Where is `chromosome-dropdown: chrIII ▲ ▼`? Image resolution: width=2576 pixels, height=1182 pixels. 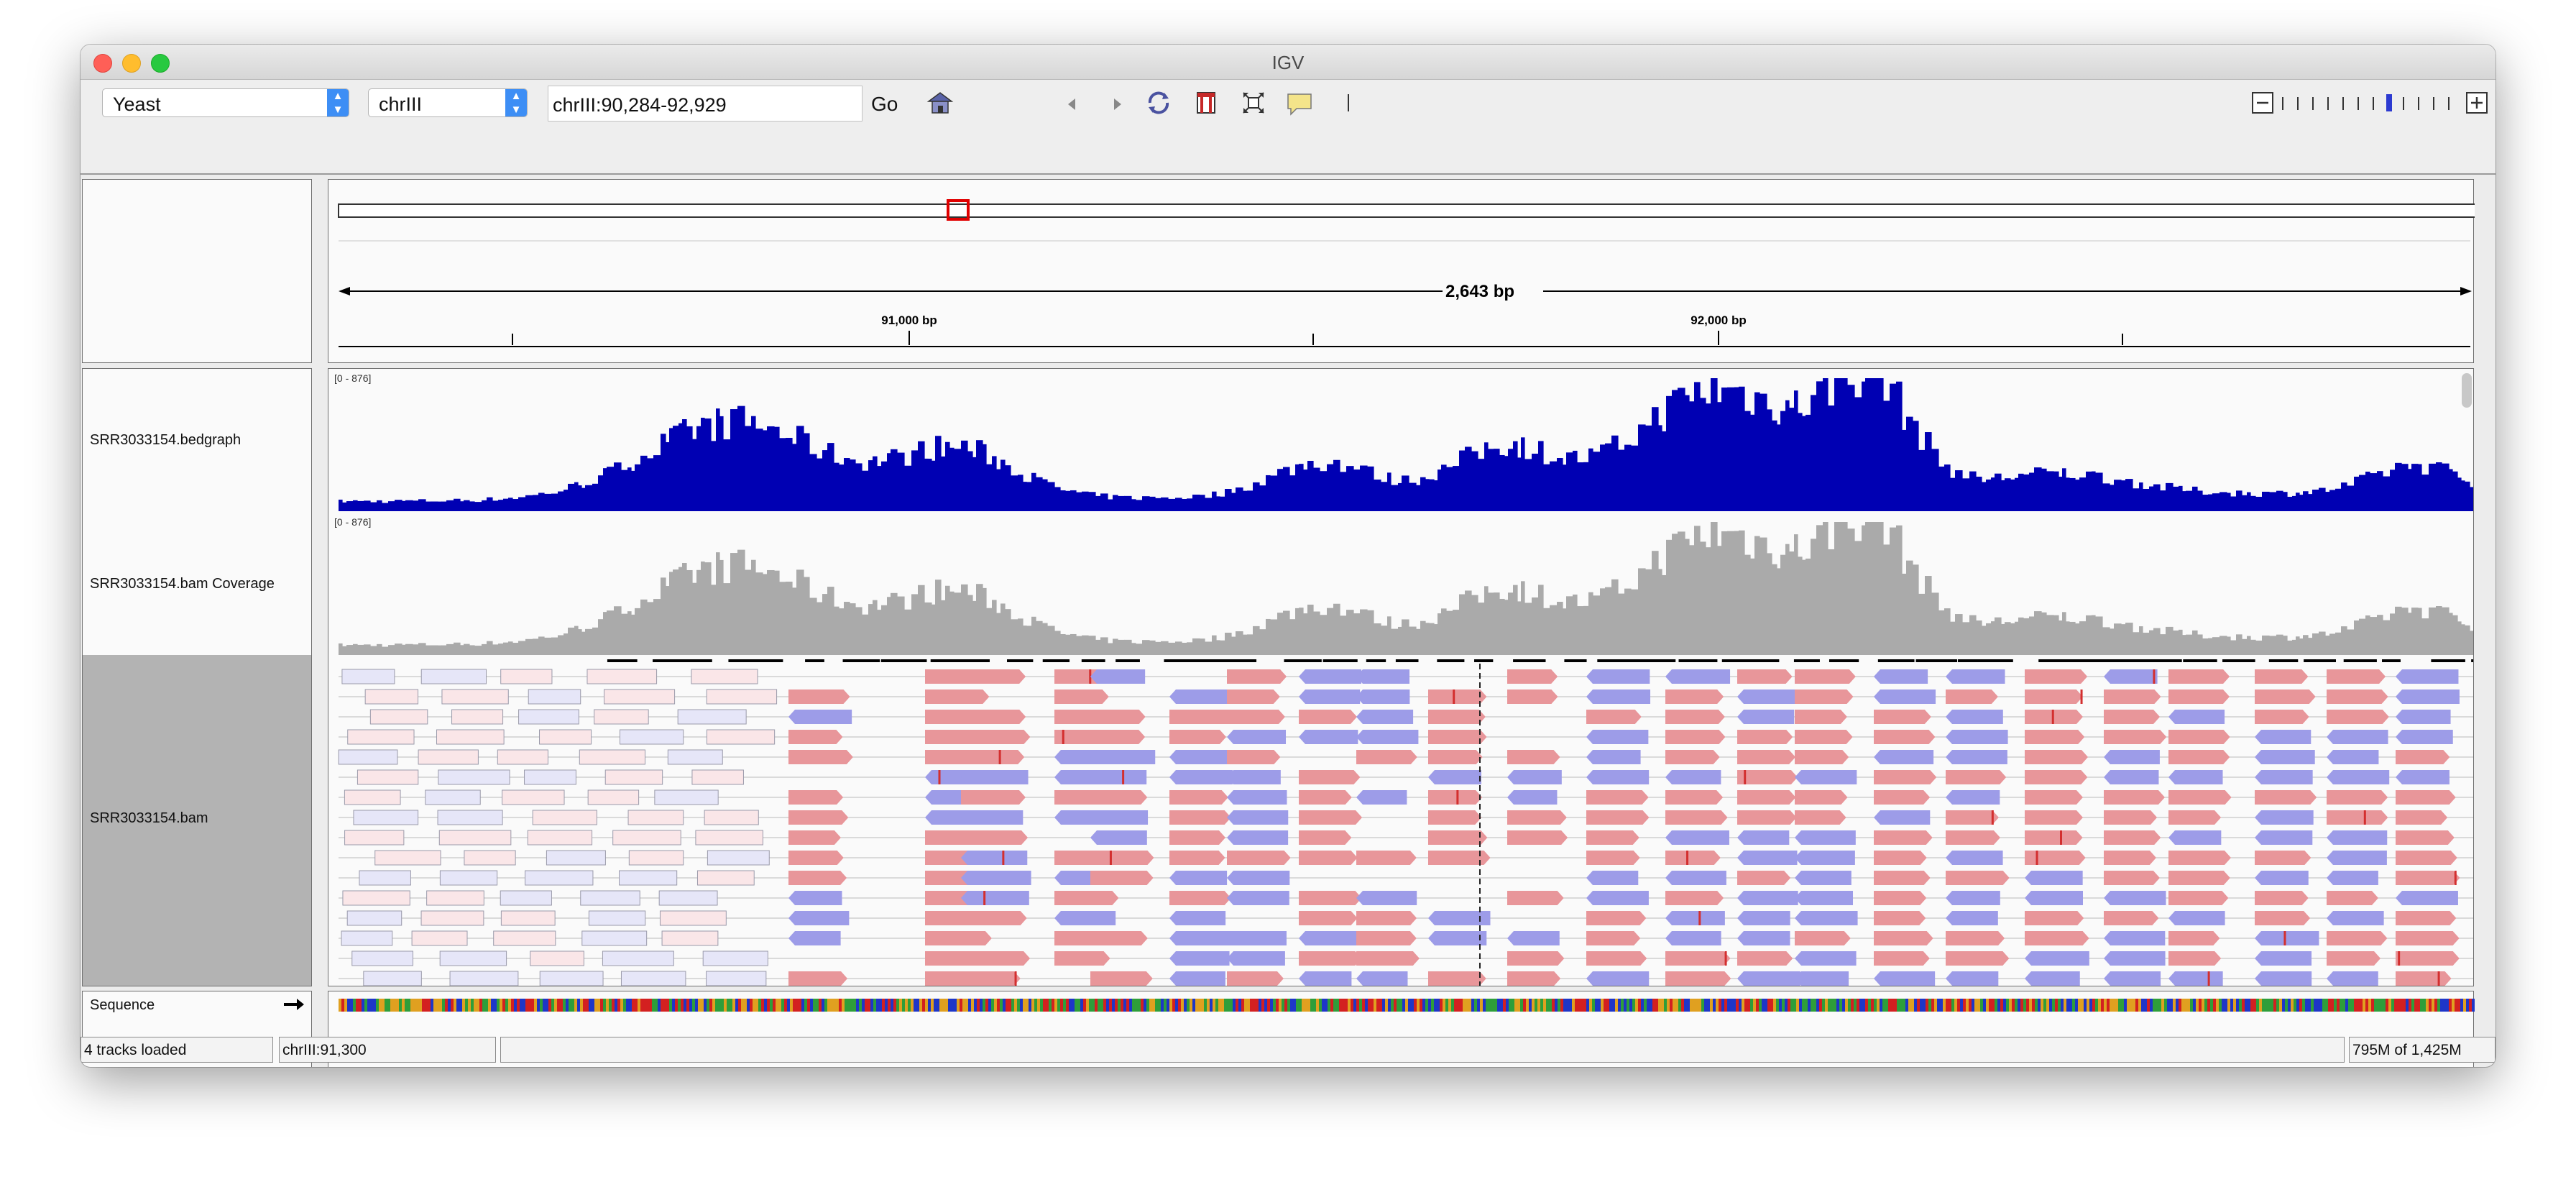 chromosome-dropdown: chrIII ▲ ▼ is located at coordinates (448, 102).